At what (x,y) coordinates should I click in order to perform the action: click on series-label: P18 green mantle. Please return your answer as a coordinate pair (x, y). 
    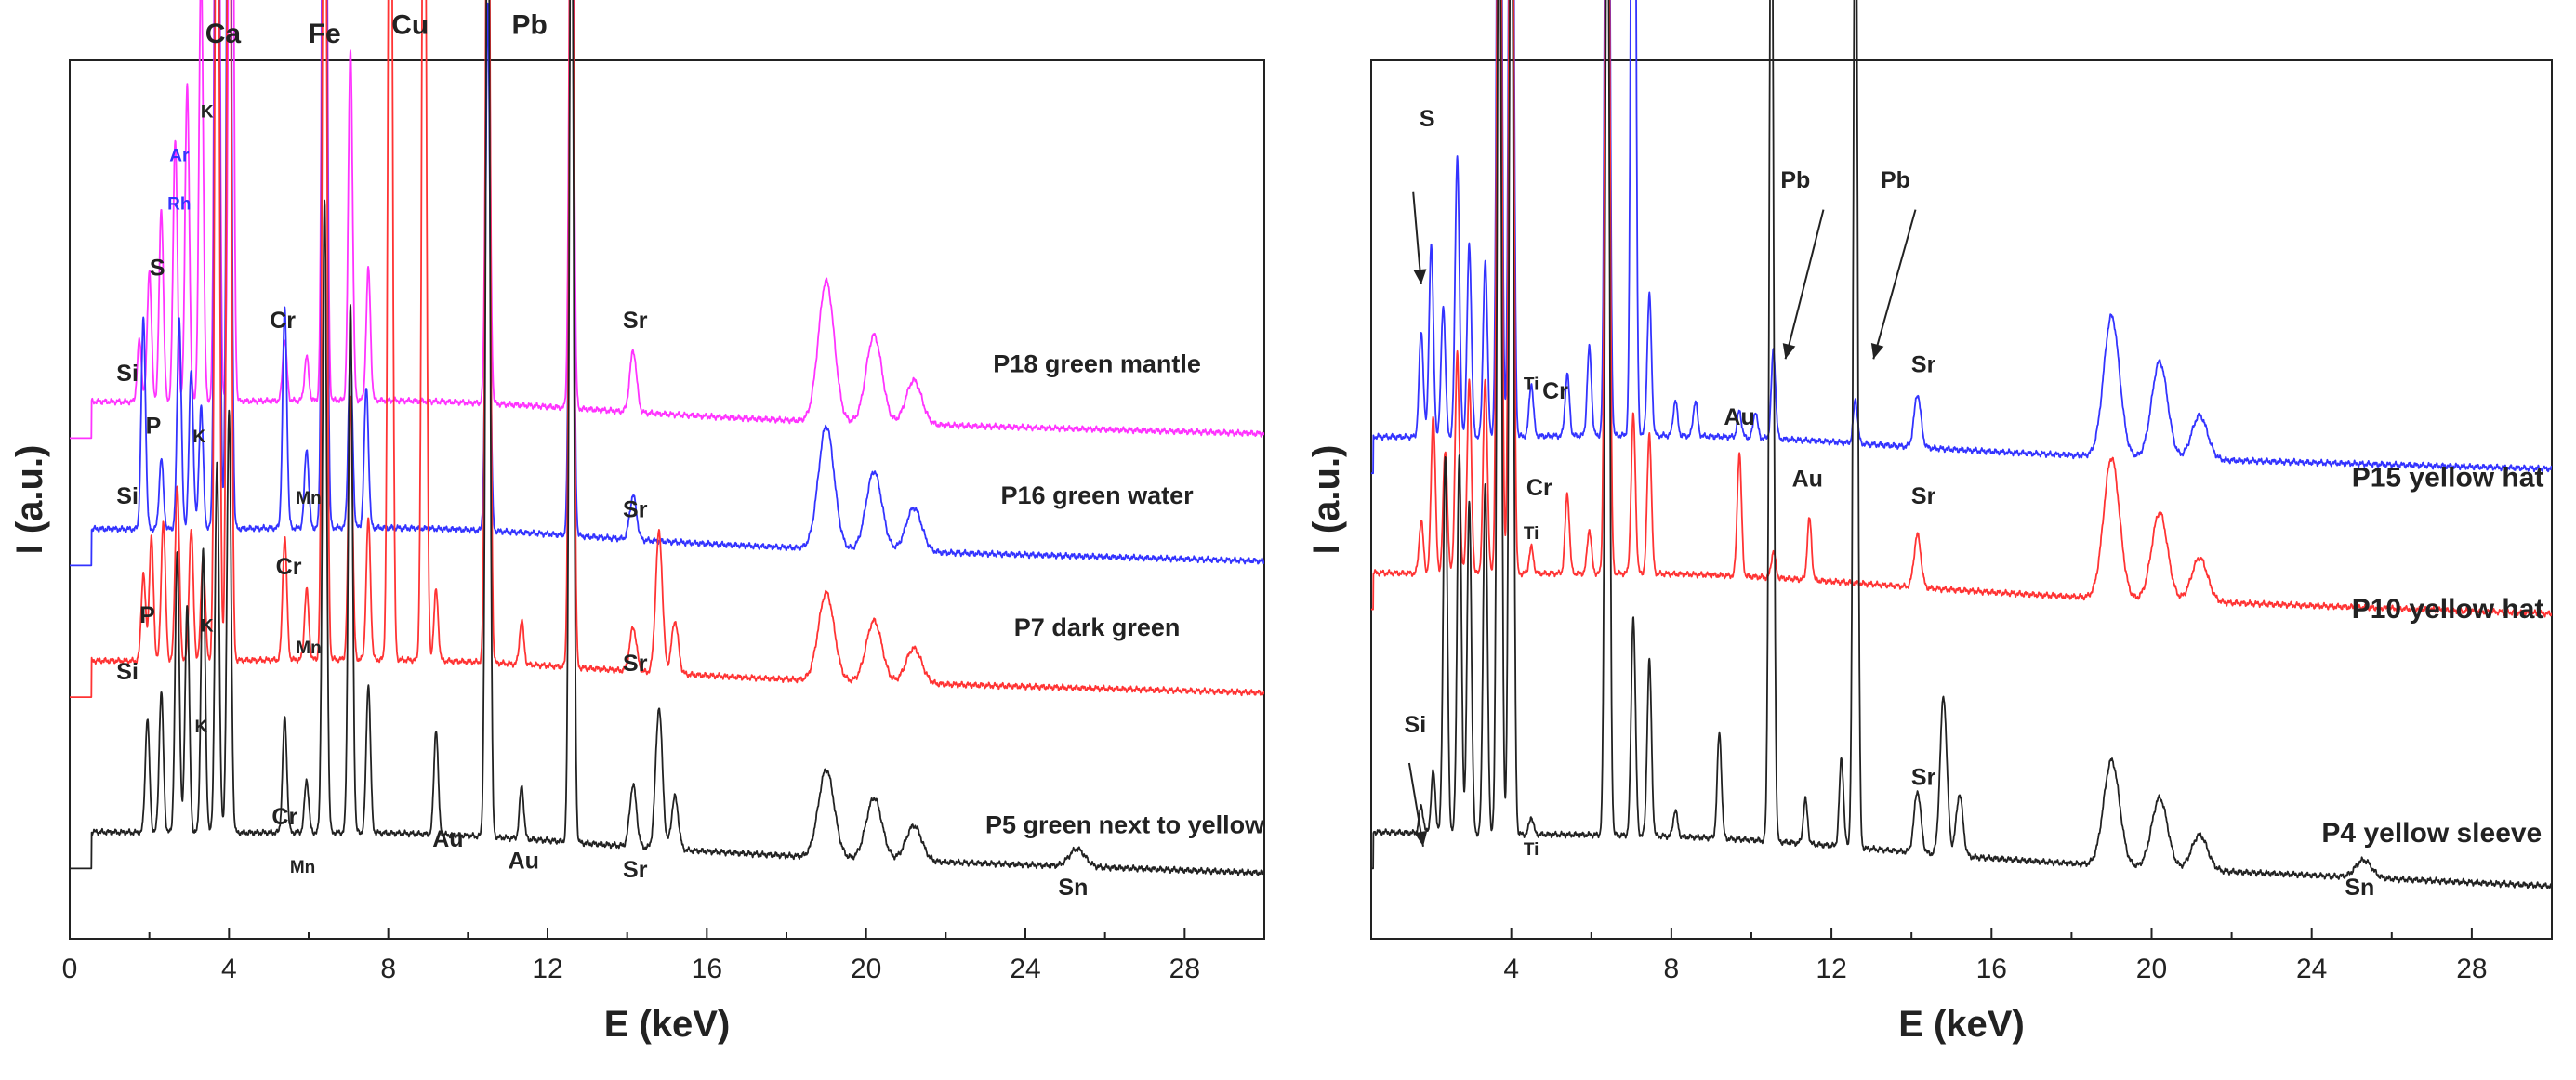
    Looking at the image, I should click on (1097, 363).